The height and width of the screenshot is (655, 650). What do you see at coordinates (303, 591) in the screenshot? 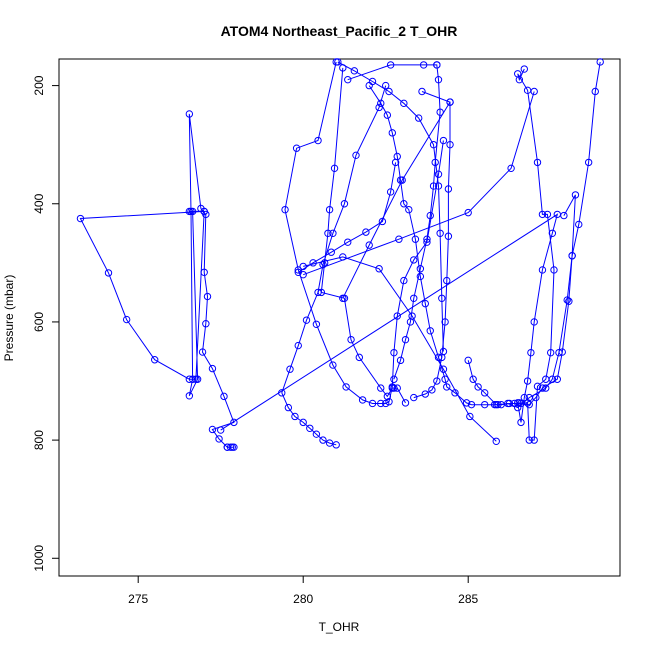
I see `x-axis: 275 280 285` at bounding box center [303, 591].